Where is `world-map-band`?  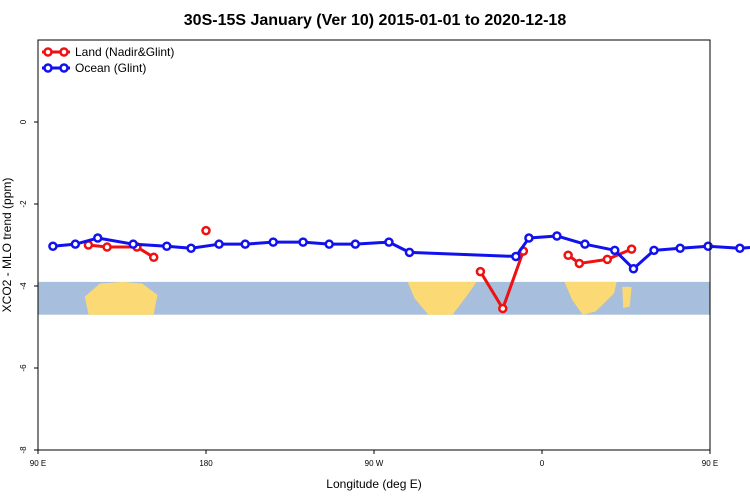
world-map-band is located at coordinates (374, 298).